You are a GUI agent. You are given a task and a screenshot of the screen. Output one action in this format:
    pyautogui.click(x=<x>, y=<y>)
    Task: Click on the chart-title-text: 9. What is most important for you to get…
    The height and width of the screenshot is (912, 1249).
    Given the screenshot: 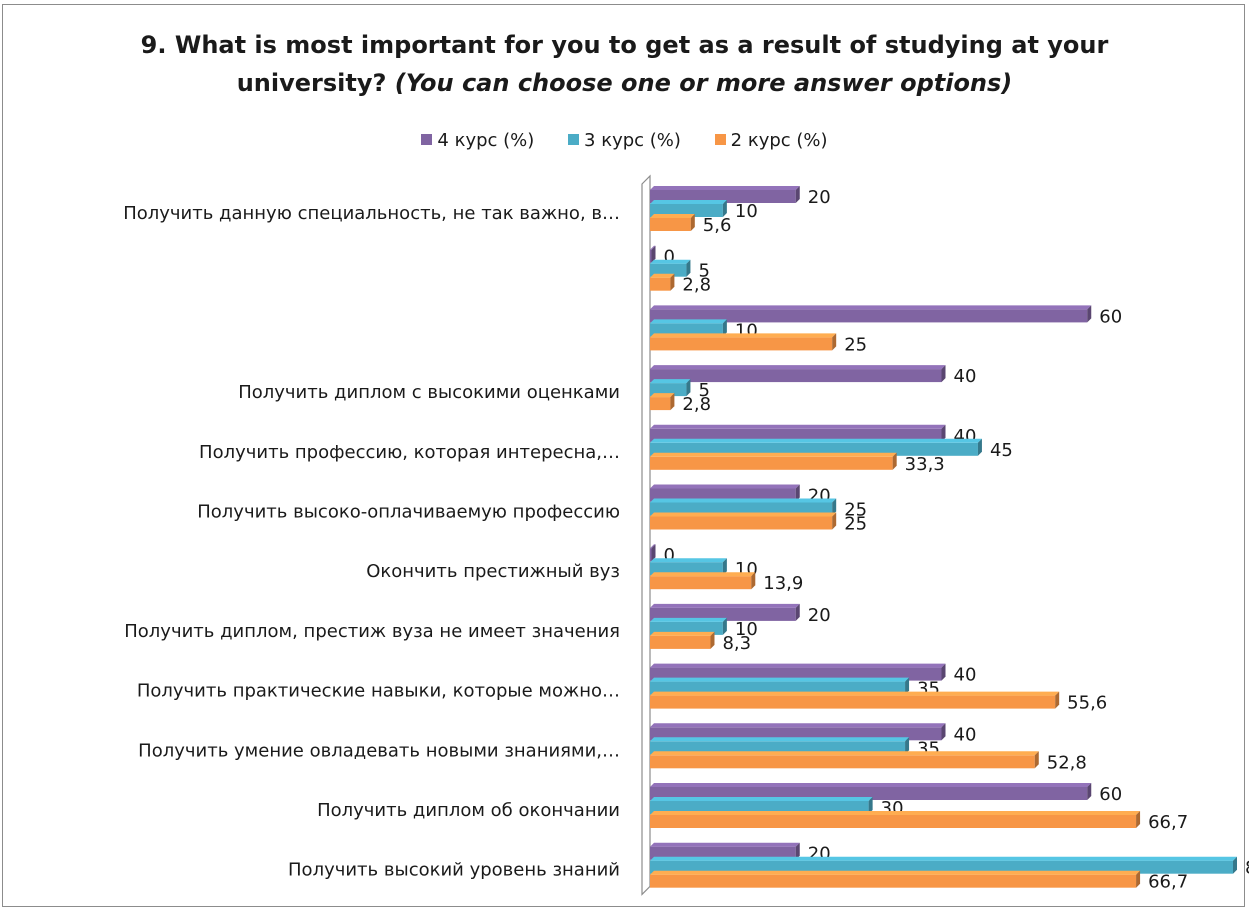 What is the action you would take?
    pyautogui.click(x=624, y=64)
    